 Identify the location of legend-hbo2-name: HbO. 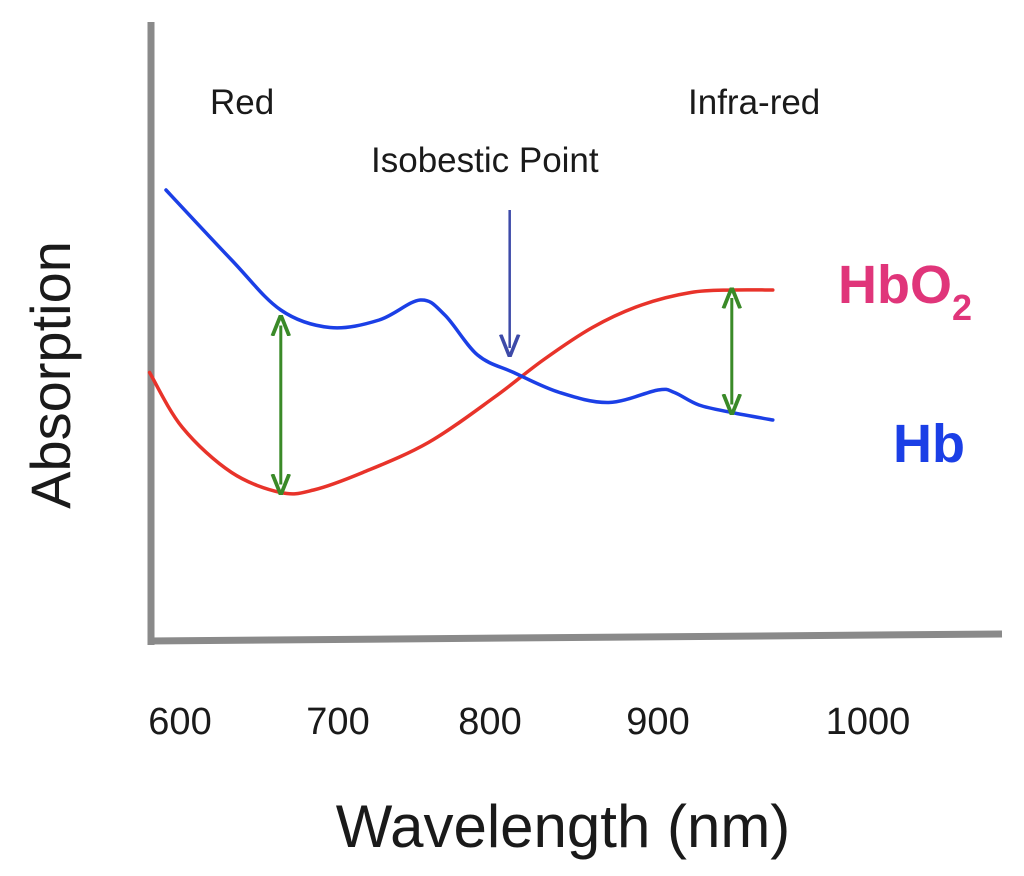
(895, 285).